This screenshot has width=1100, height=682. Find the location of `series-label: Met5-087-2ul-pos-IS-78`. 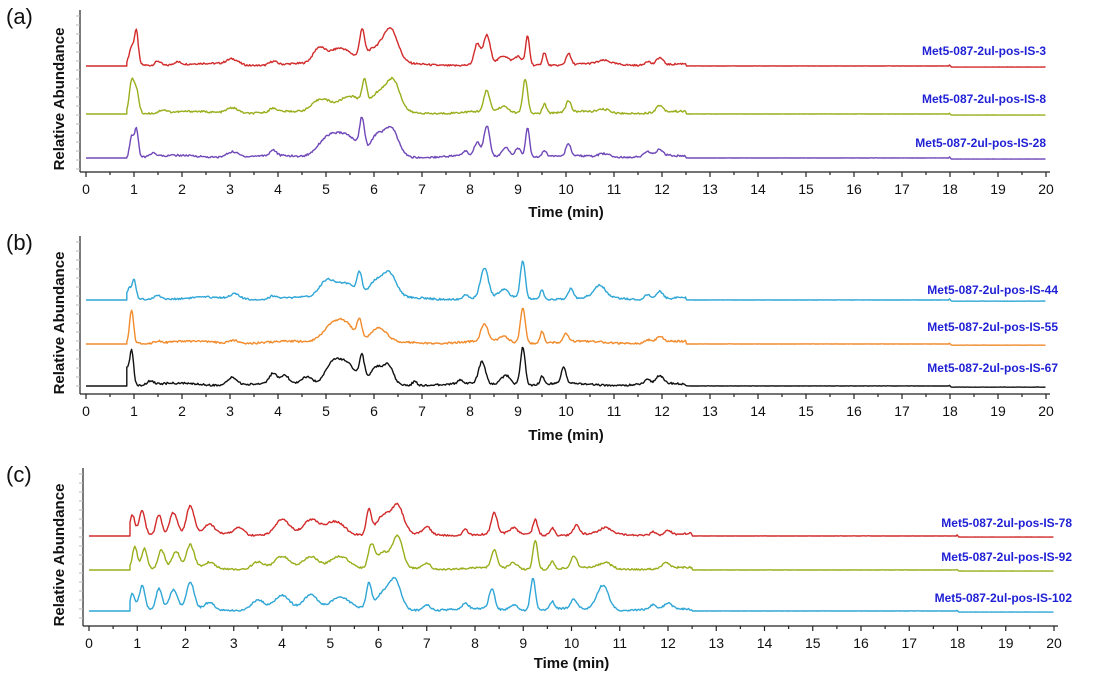

series-label: Met5-087-2ul-pos-IS-78 is located at coordinates (1006, 523).